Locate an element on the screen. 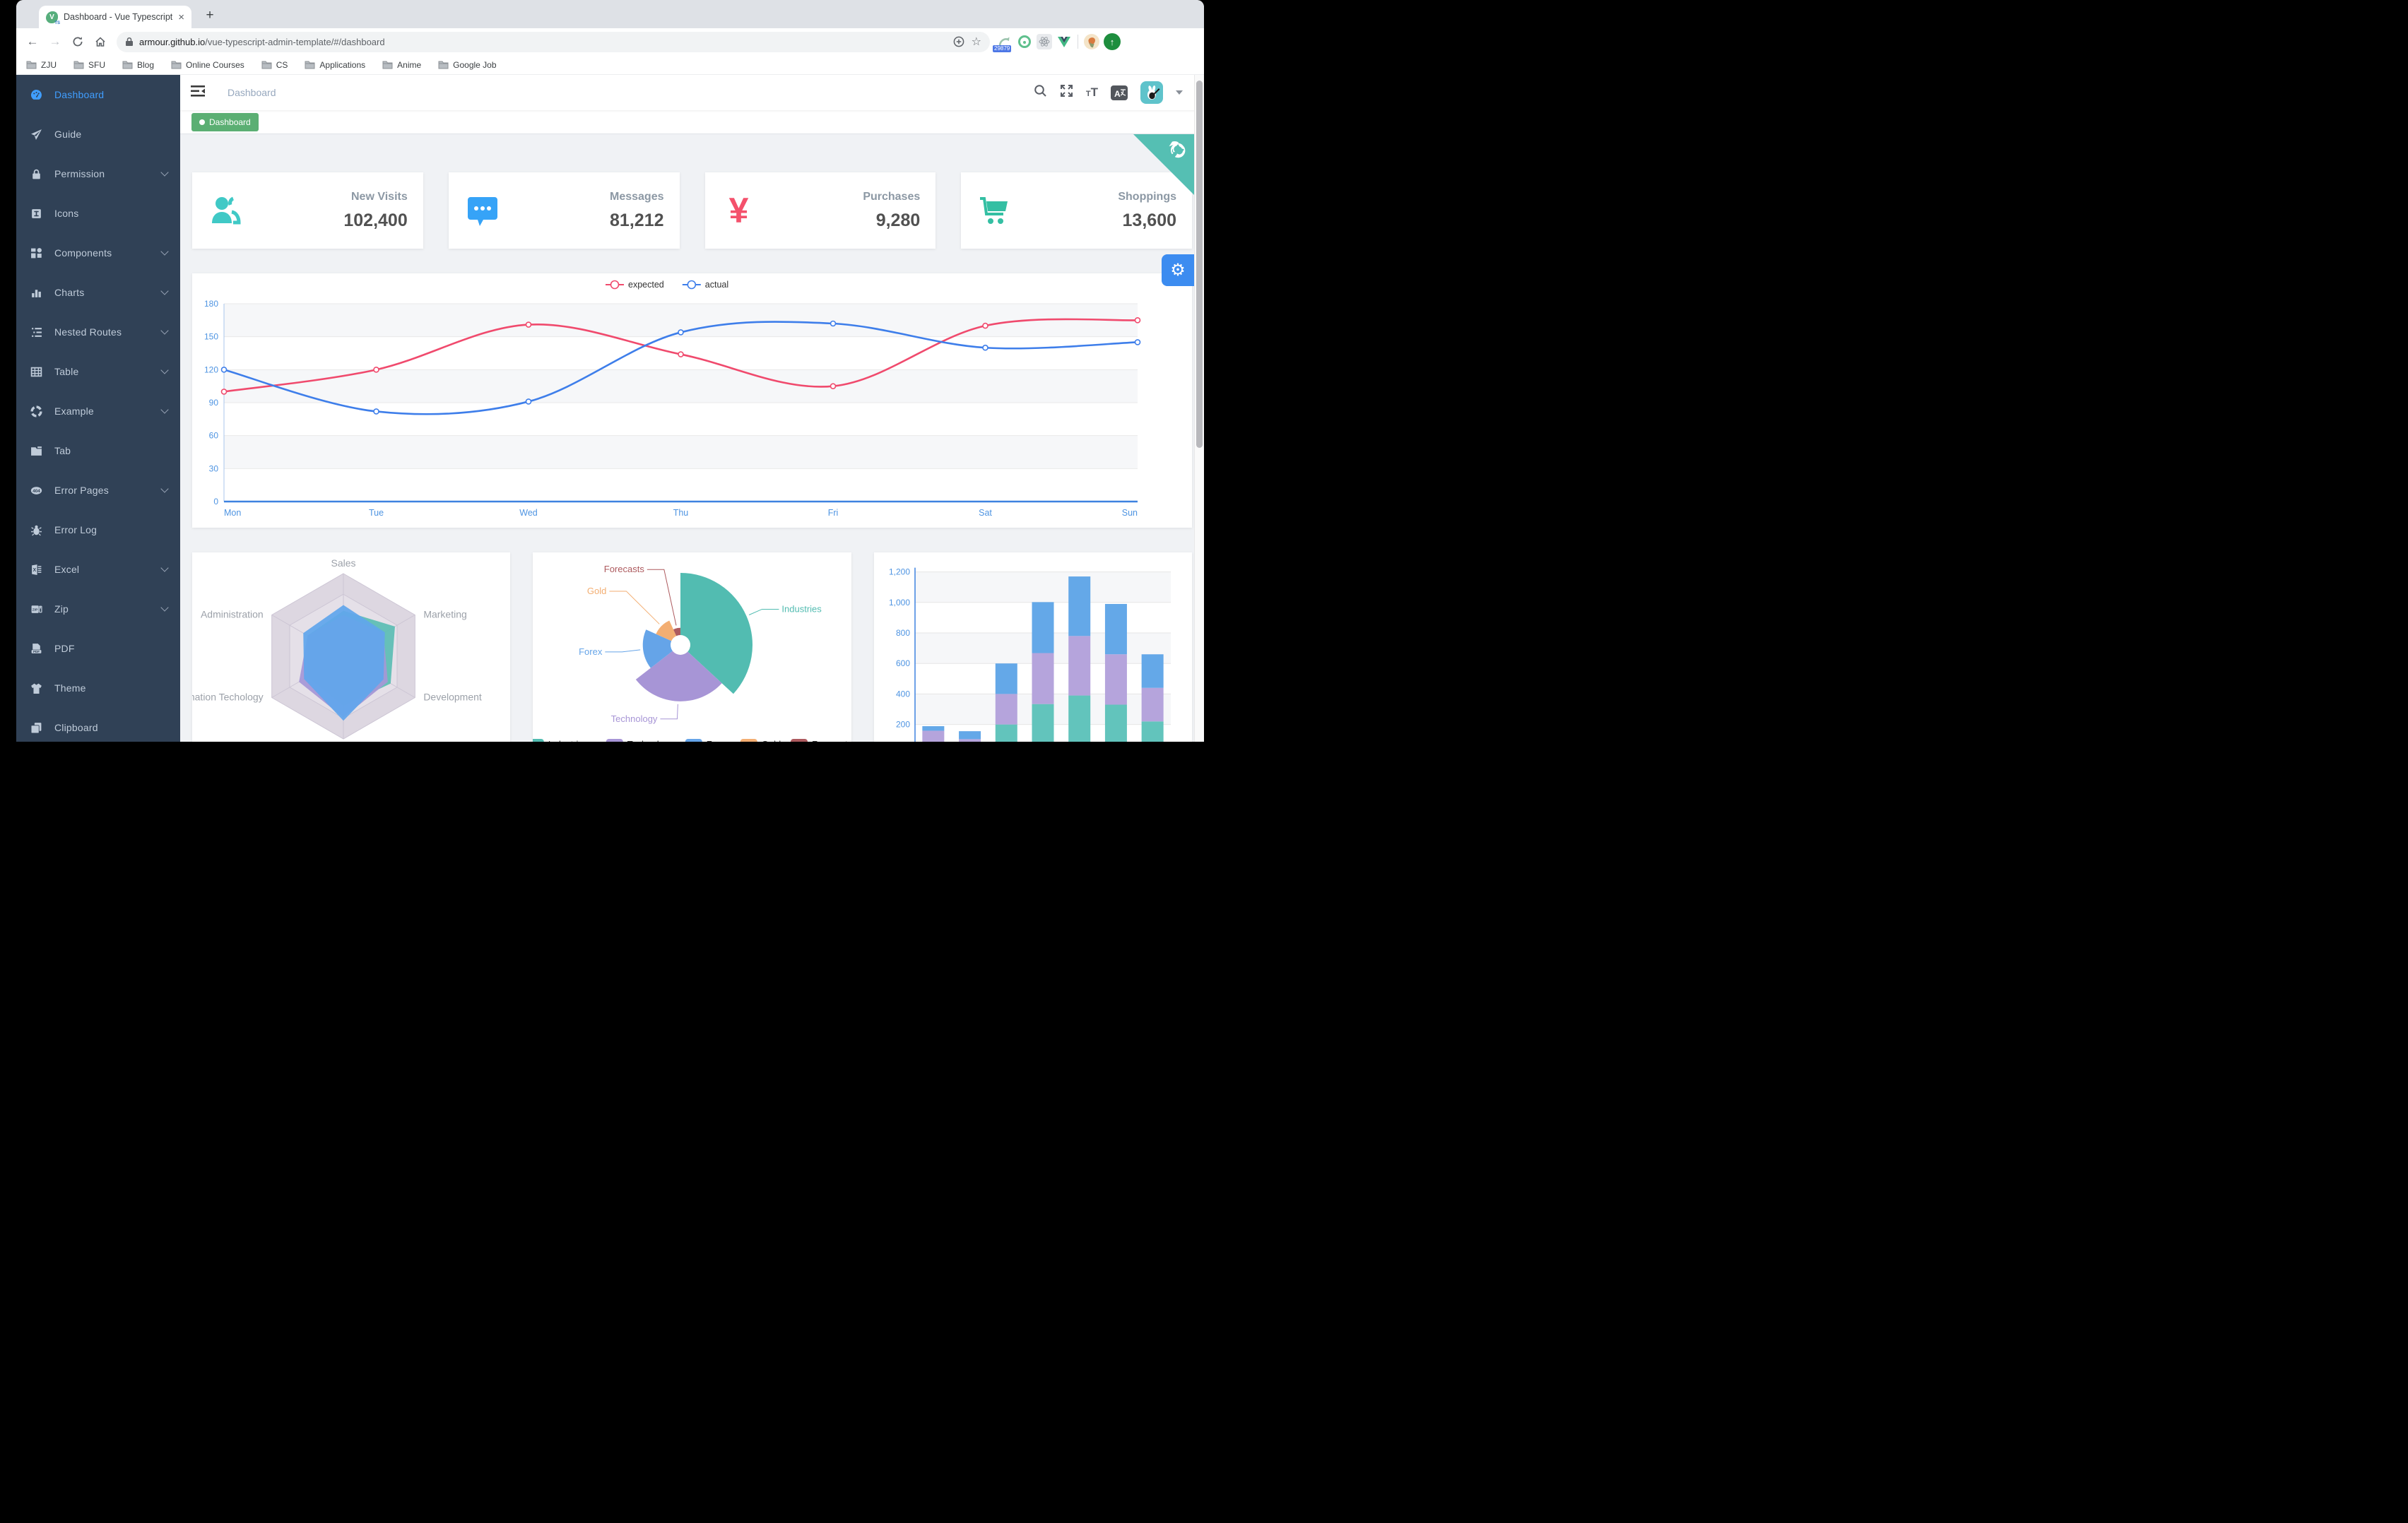 The width and height of the screenshot is (2408, 1523). svg-text: Fri is located at coordinates (833, 513).